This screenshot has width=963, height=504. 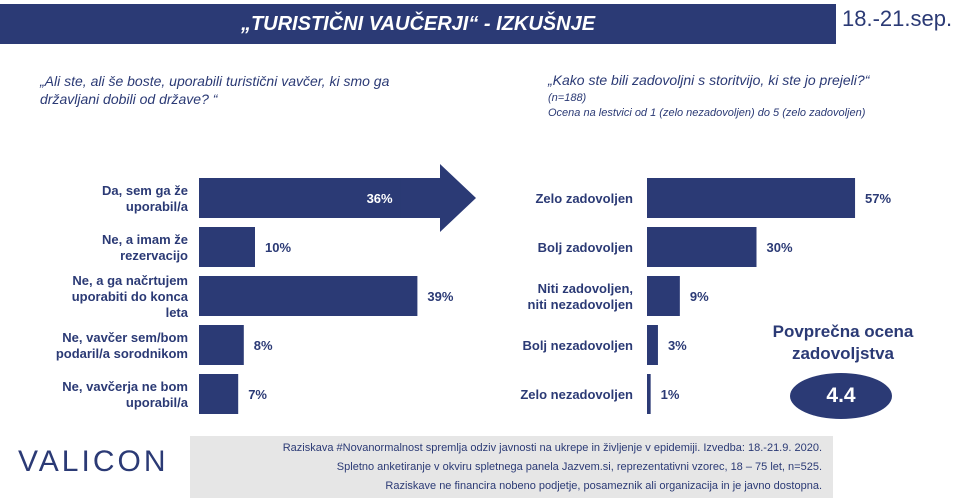 I want to click on average-score-badge: 4.4, so click(x=841, y=396).